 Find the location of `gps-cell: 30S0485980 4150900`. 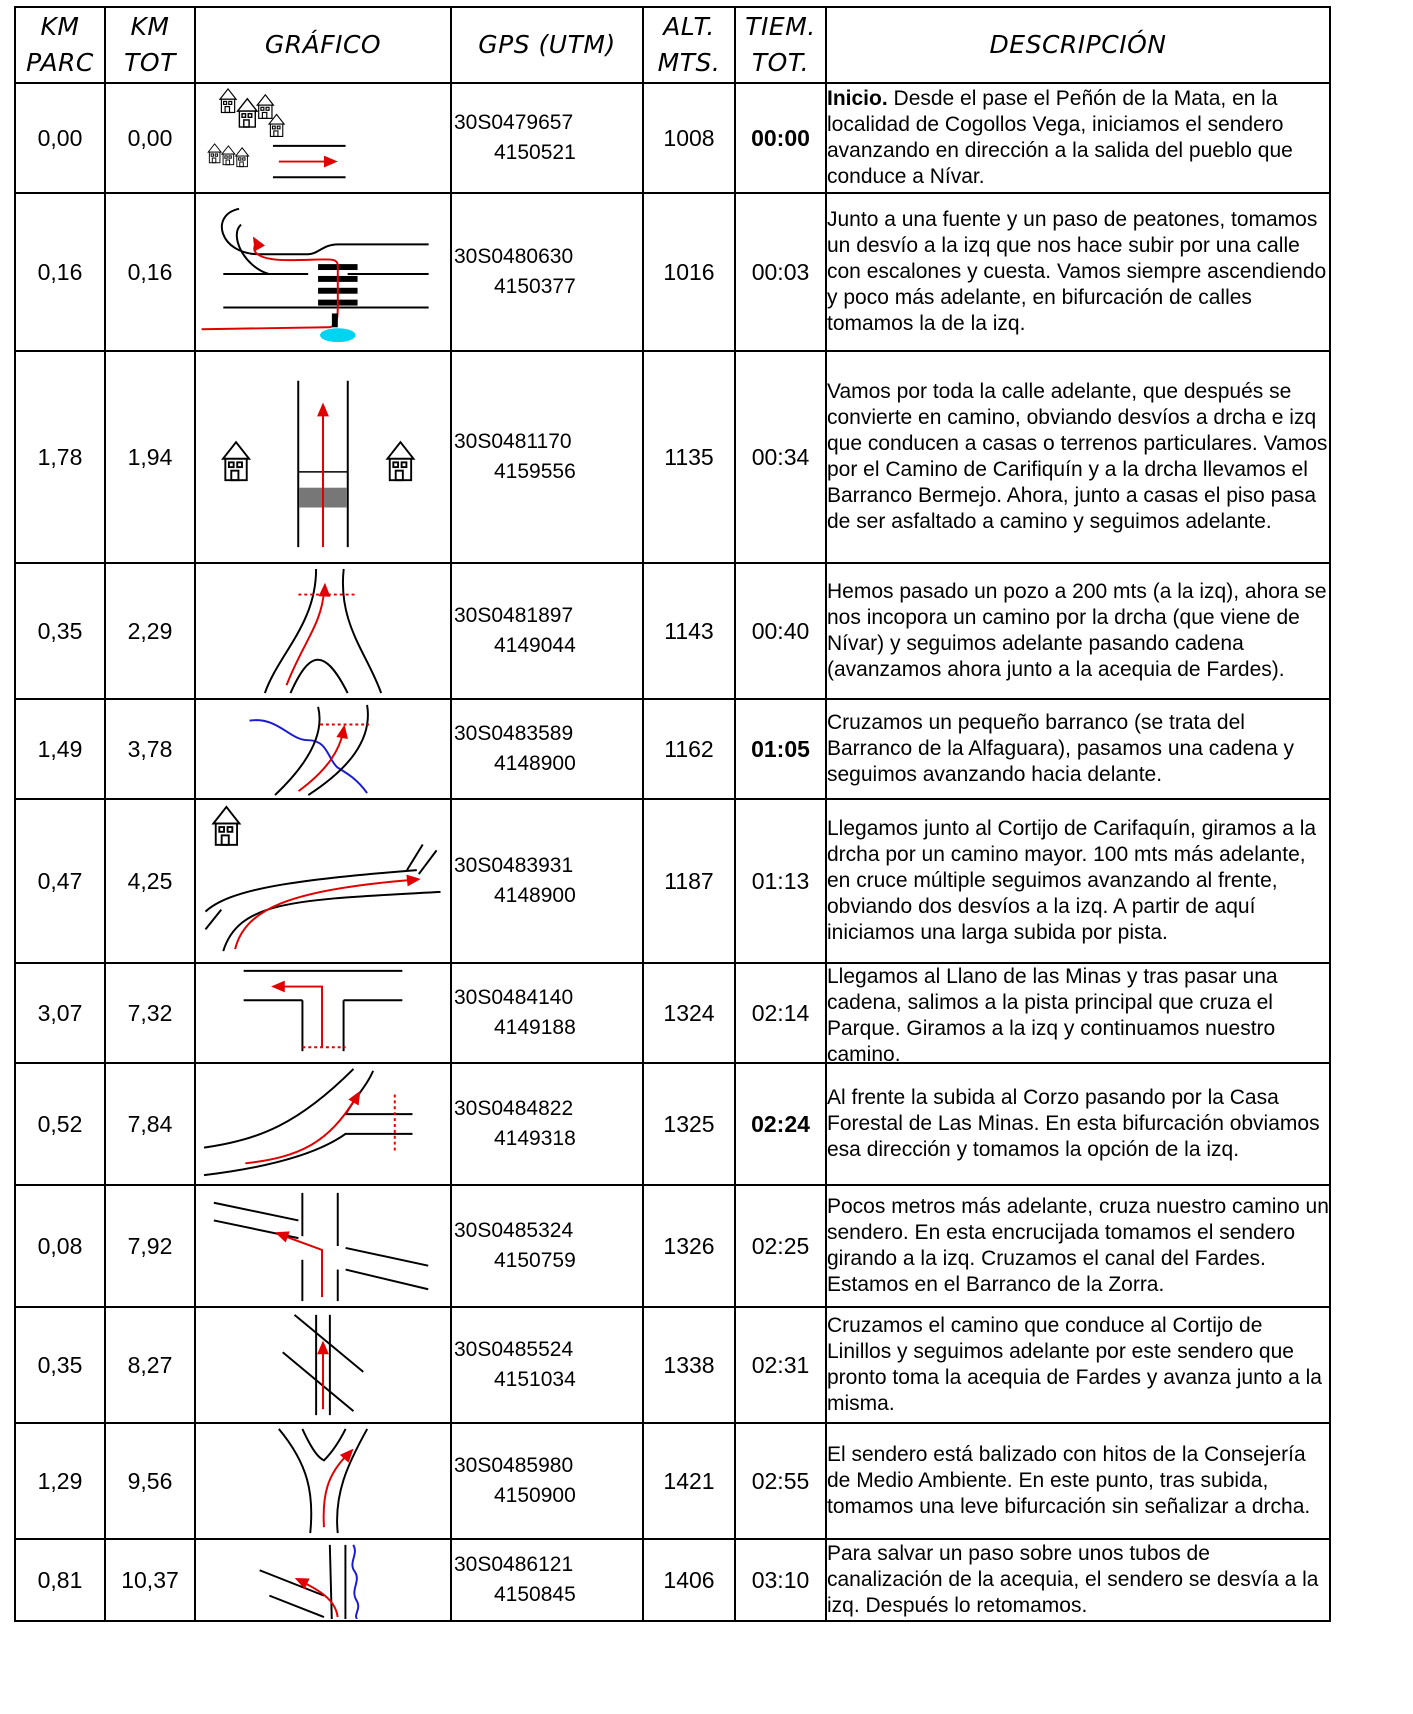

gps-cell: 30S0485980 4150900 is located at coordinates (547, 1481).